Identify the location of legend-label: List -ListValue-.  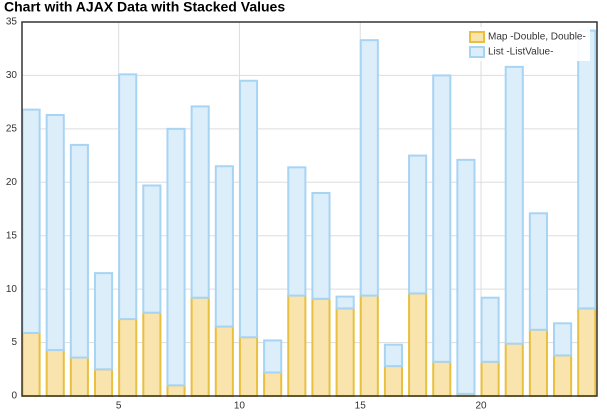
(520, 52).